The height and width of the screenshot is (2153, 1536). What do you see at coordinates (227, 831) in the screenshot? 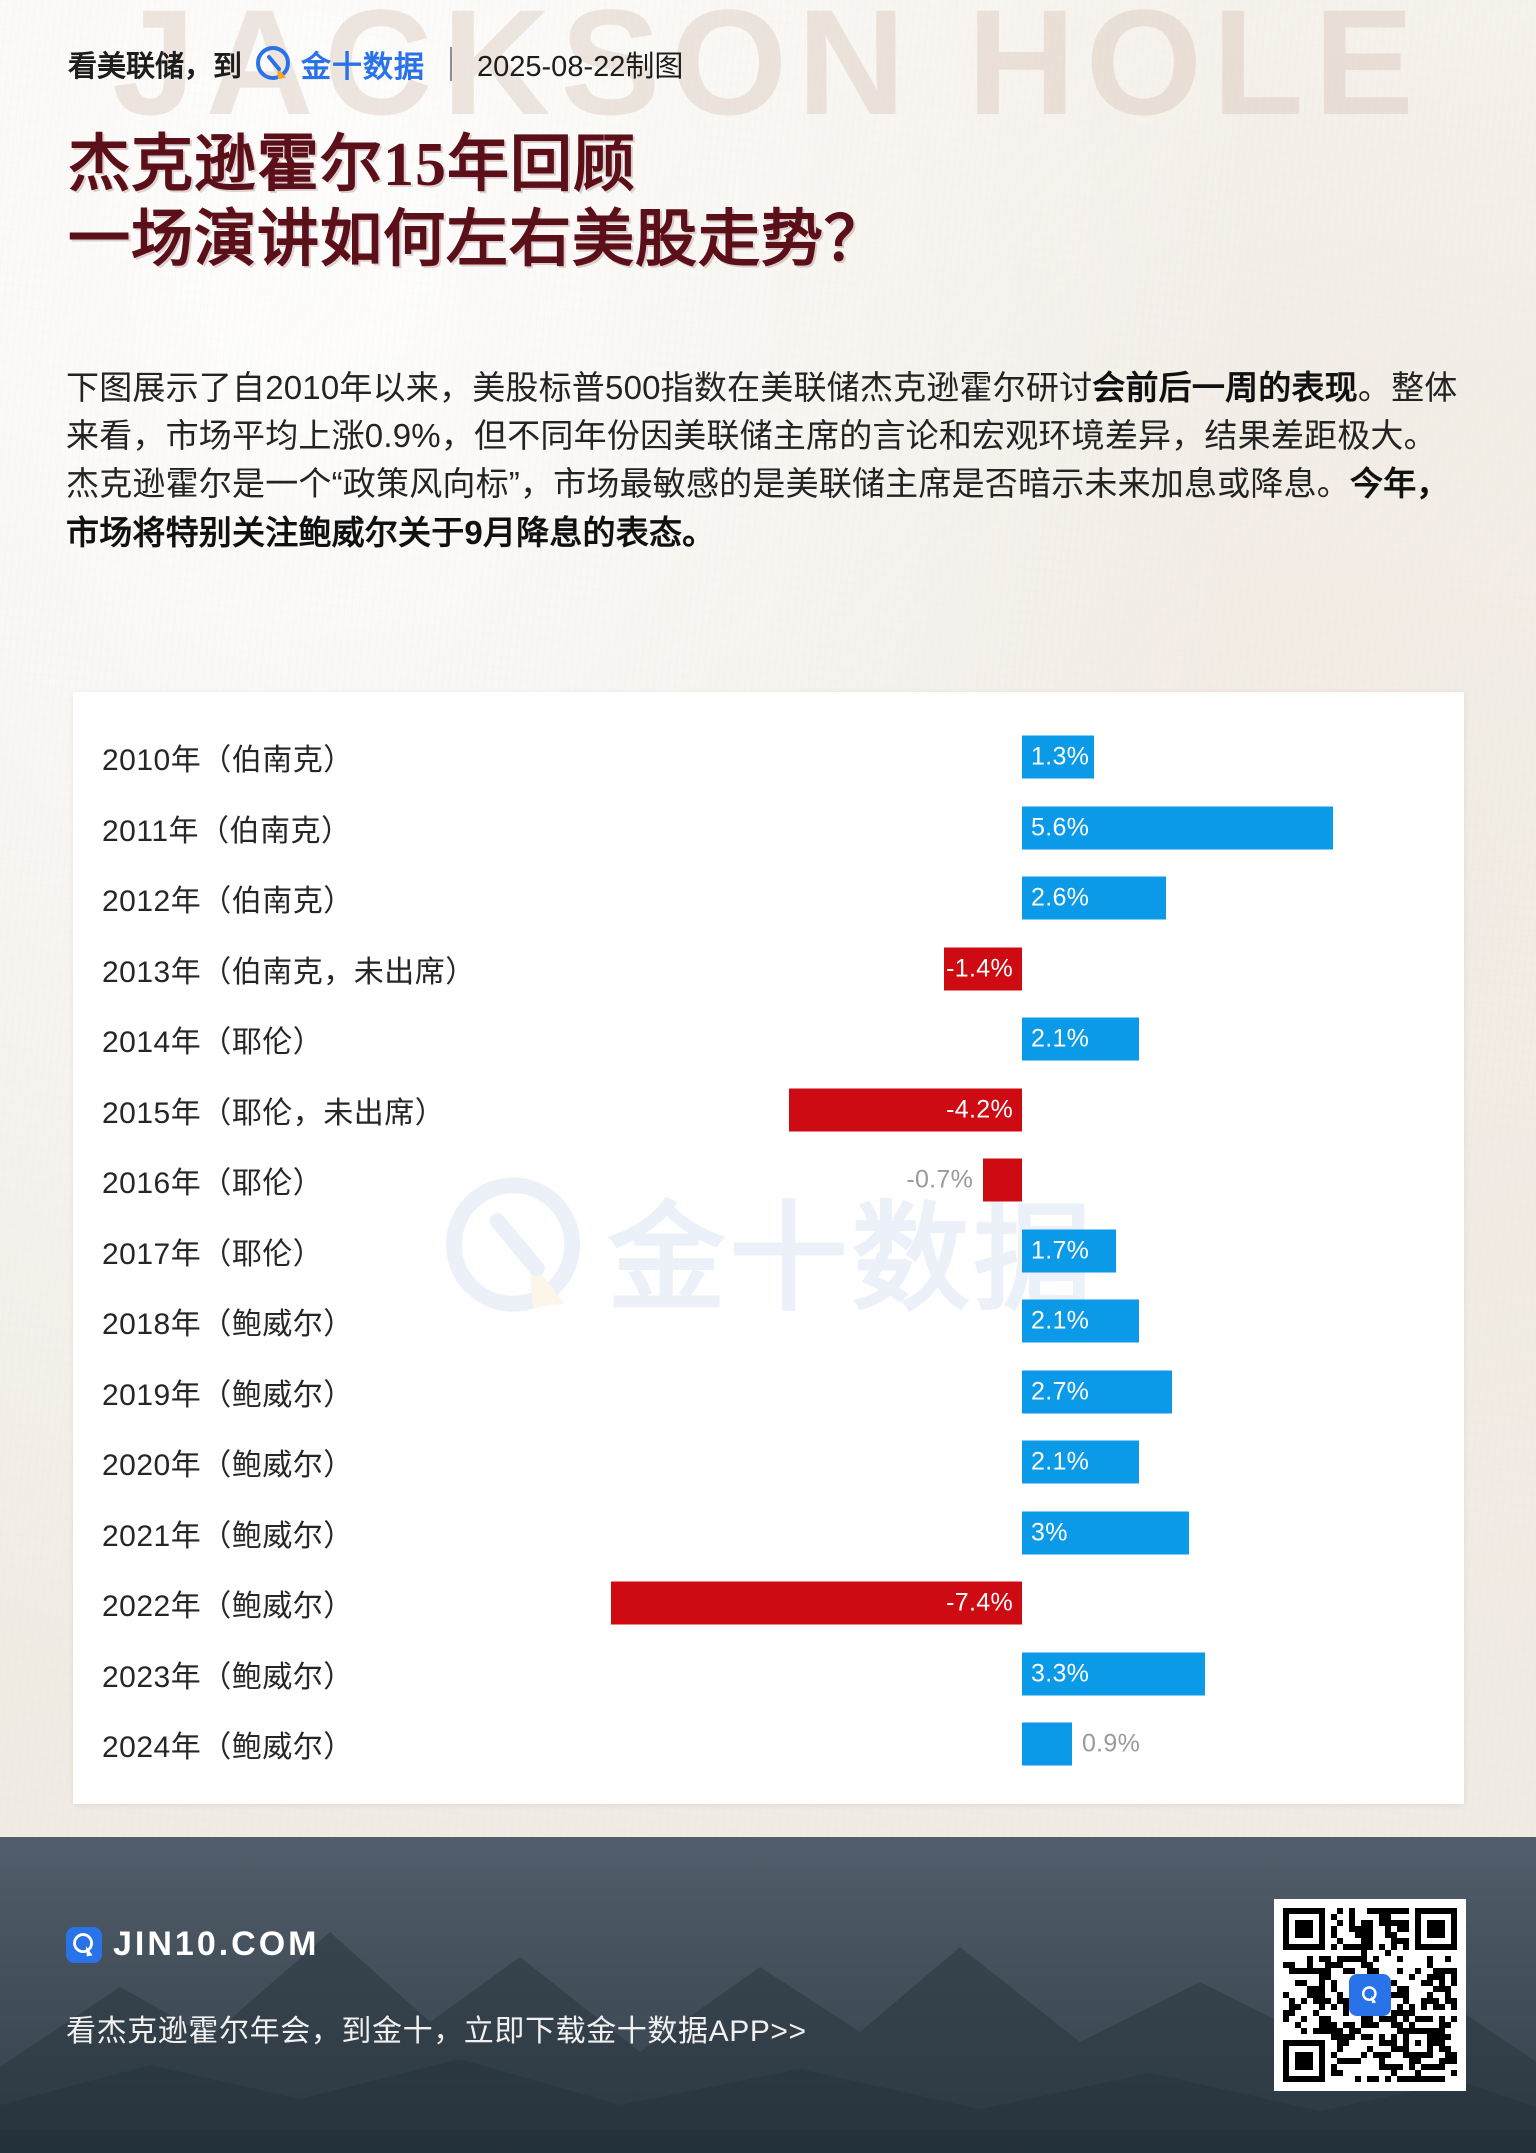
I see `bar-category-label: 2011年（伯南克）` at bounding box center [227, 831].